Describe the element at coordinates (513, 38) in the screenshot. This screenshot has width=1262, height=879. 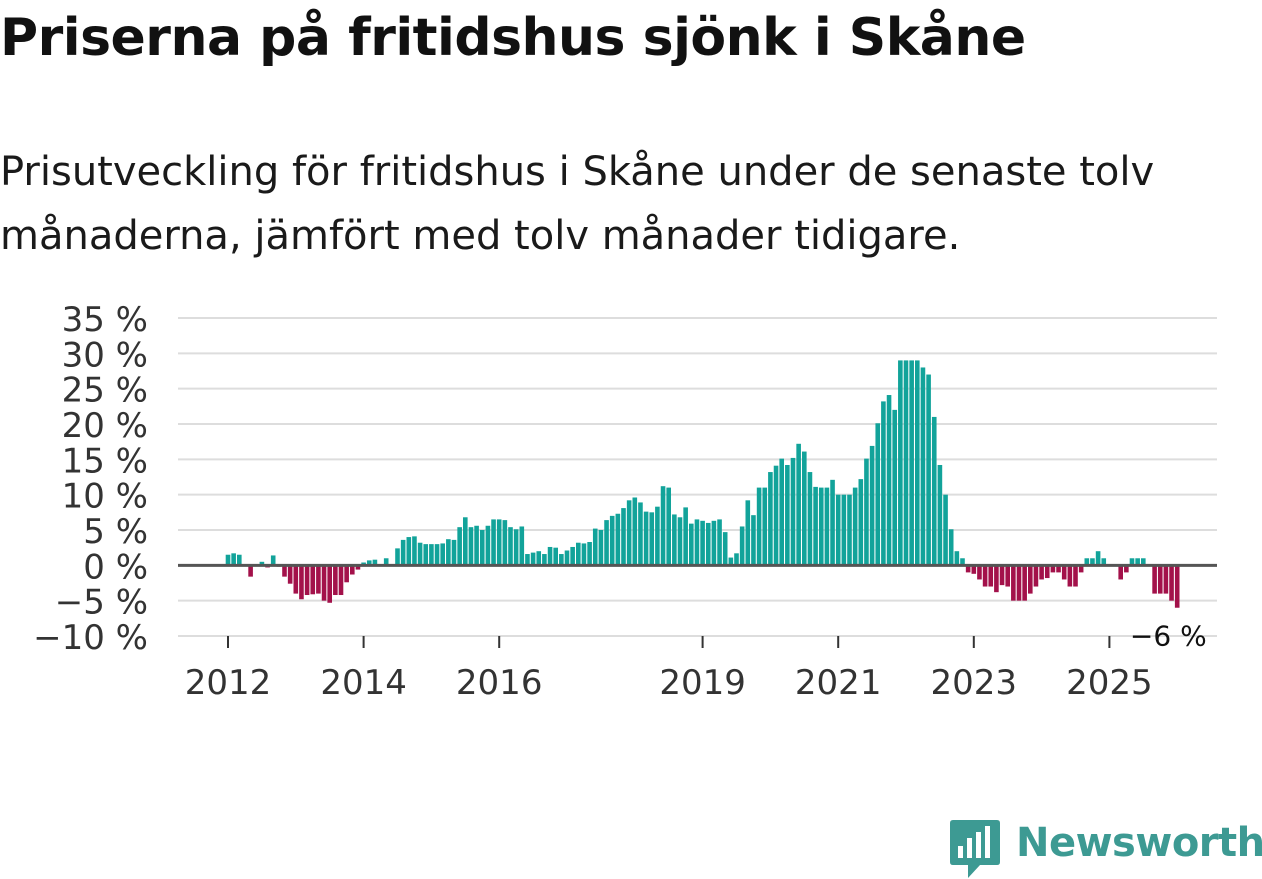
I see `chart-title: Priserna på fritidshus sjönk i Skåne` at that location.